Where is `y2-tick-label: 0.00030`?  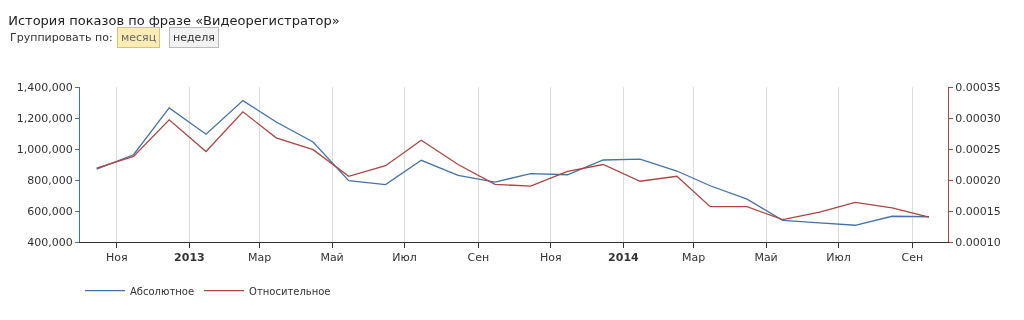 y2-tick-label: 0.00030 is located at coordinates (978, 118).